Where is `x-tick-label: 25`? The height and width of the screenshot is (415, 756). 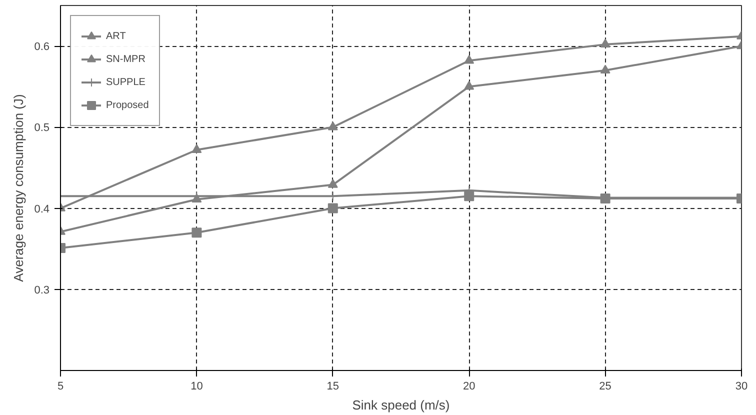
x-tick-label: 25 is located at coordinates (605, 386).